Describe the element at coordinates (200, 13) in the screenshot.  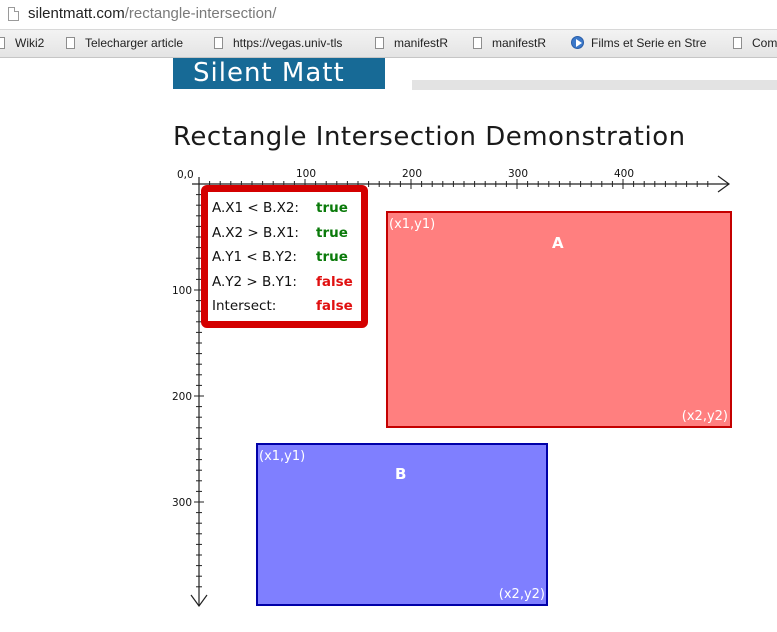
I see `url-path: /rectangle-intersection/` at that location.